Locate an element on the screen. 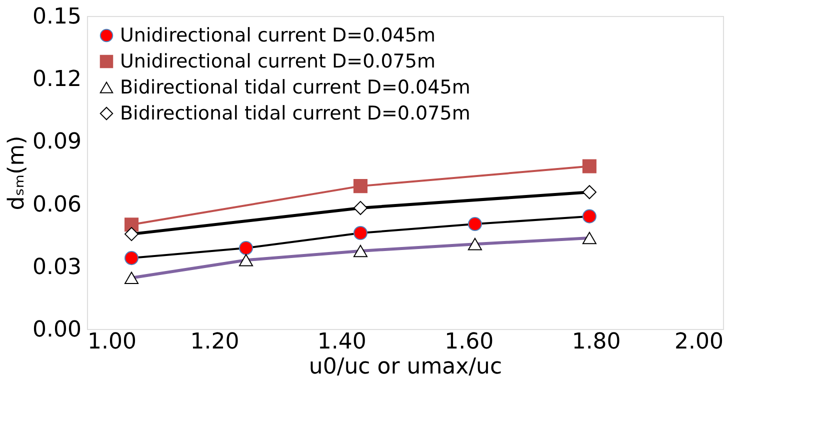  y-tick-label: 0.00 is located at coordinates (57, 330).